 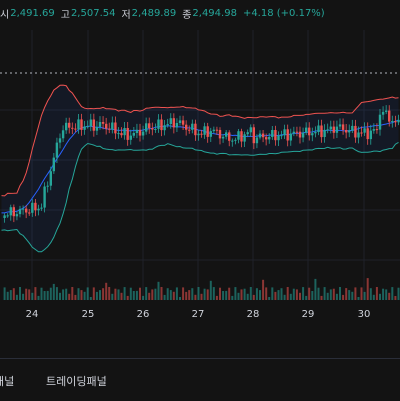 What do you see at coordinates (76, 381) in the screenshot?
I see `tab-trading-panel: 트레이딩패널` at bounding box center [76, 381].